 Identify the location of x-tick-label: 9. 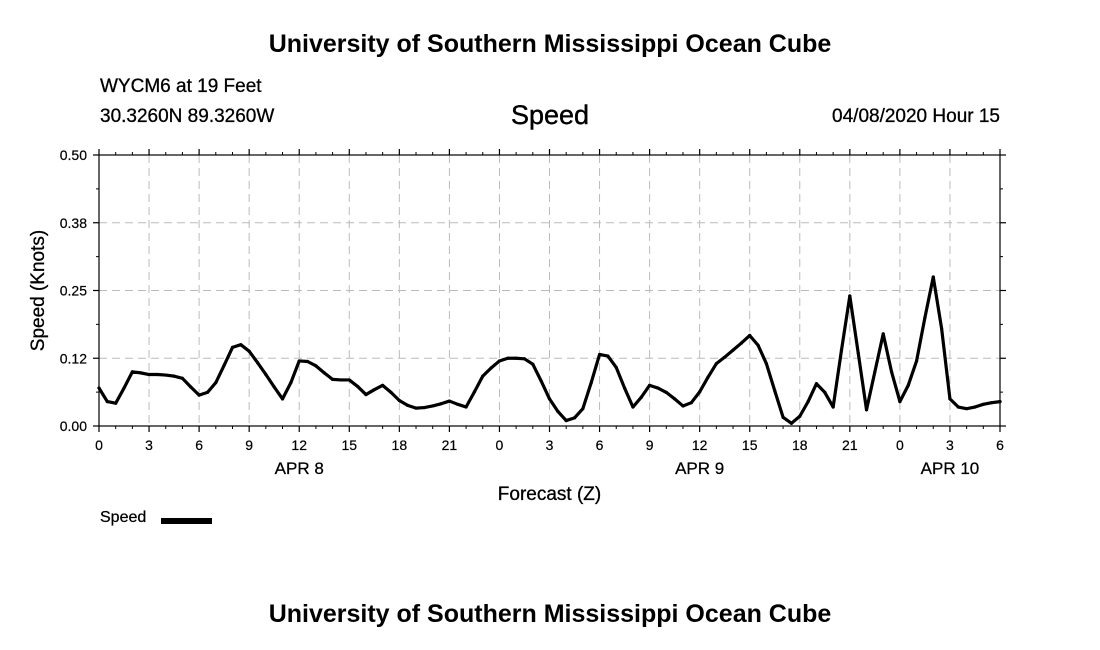
(249, 445).